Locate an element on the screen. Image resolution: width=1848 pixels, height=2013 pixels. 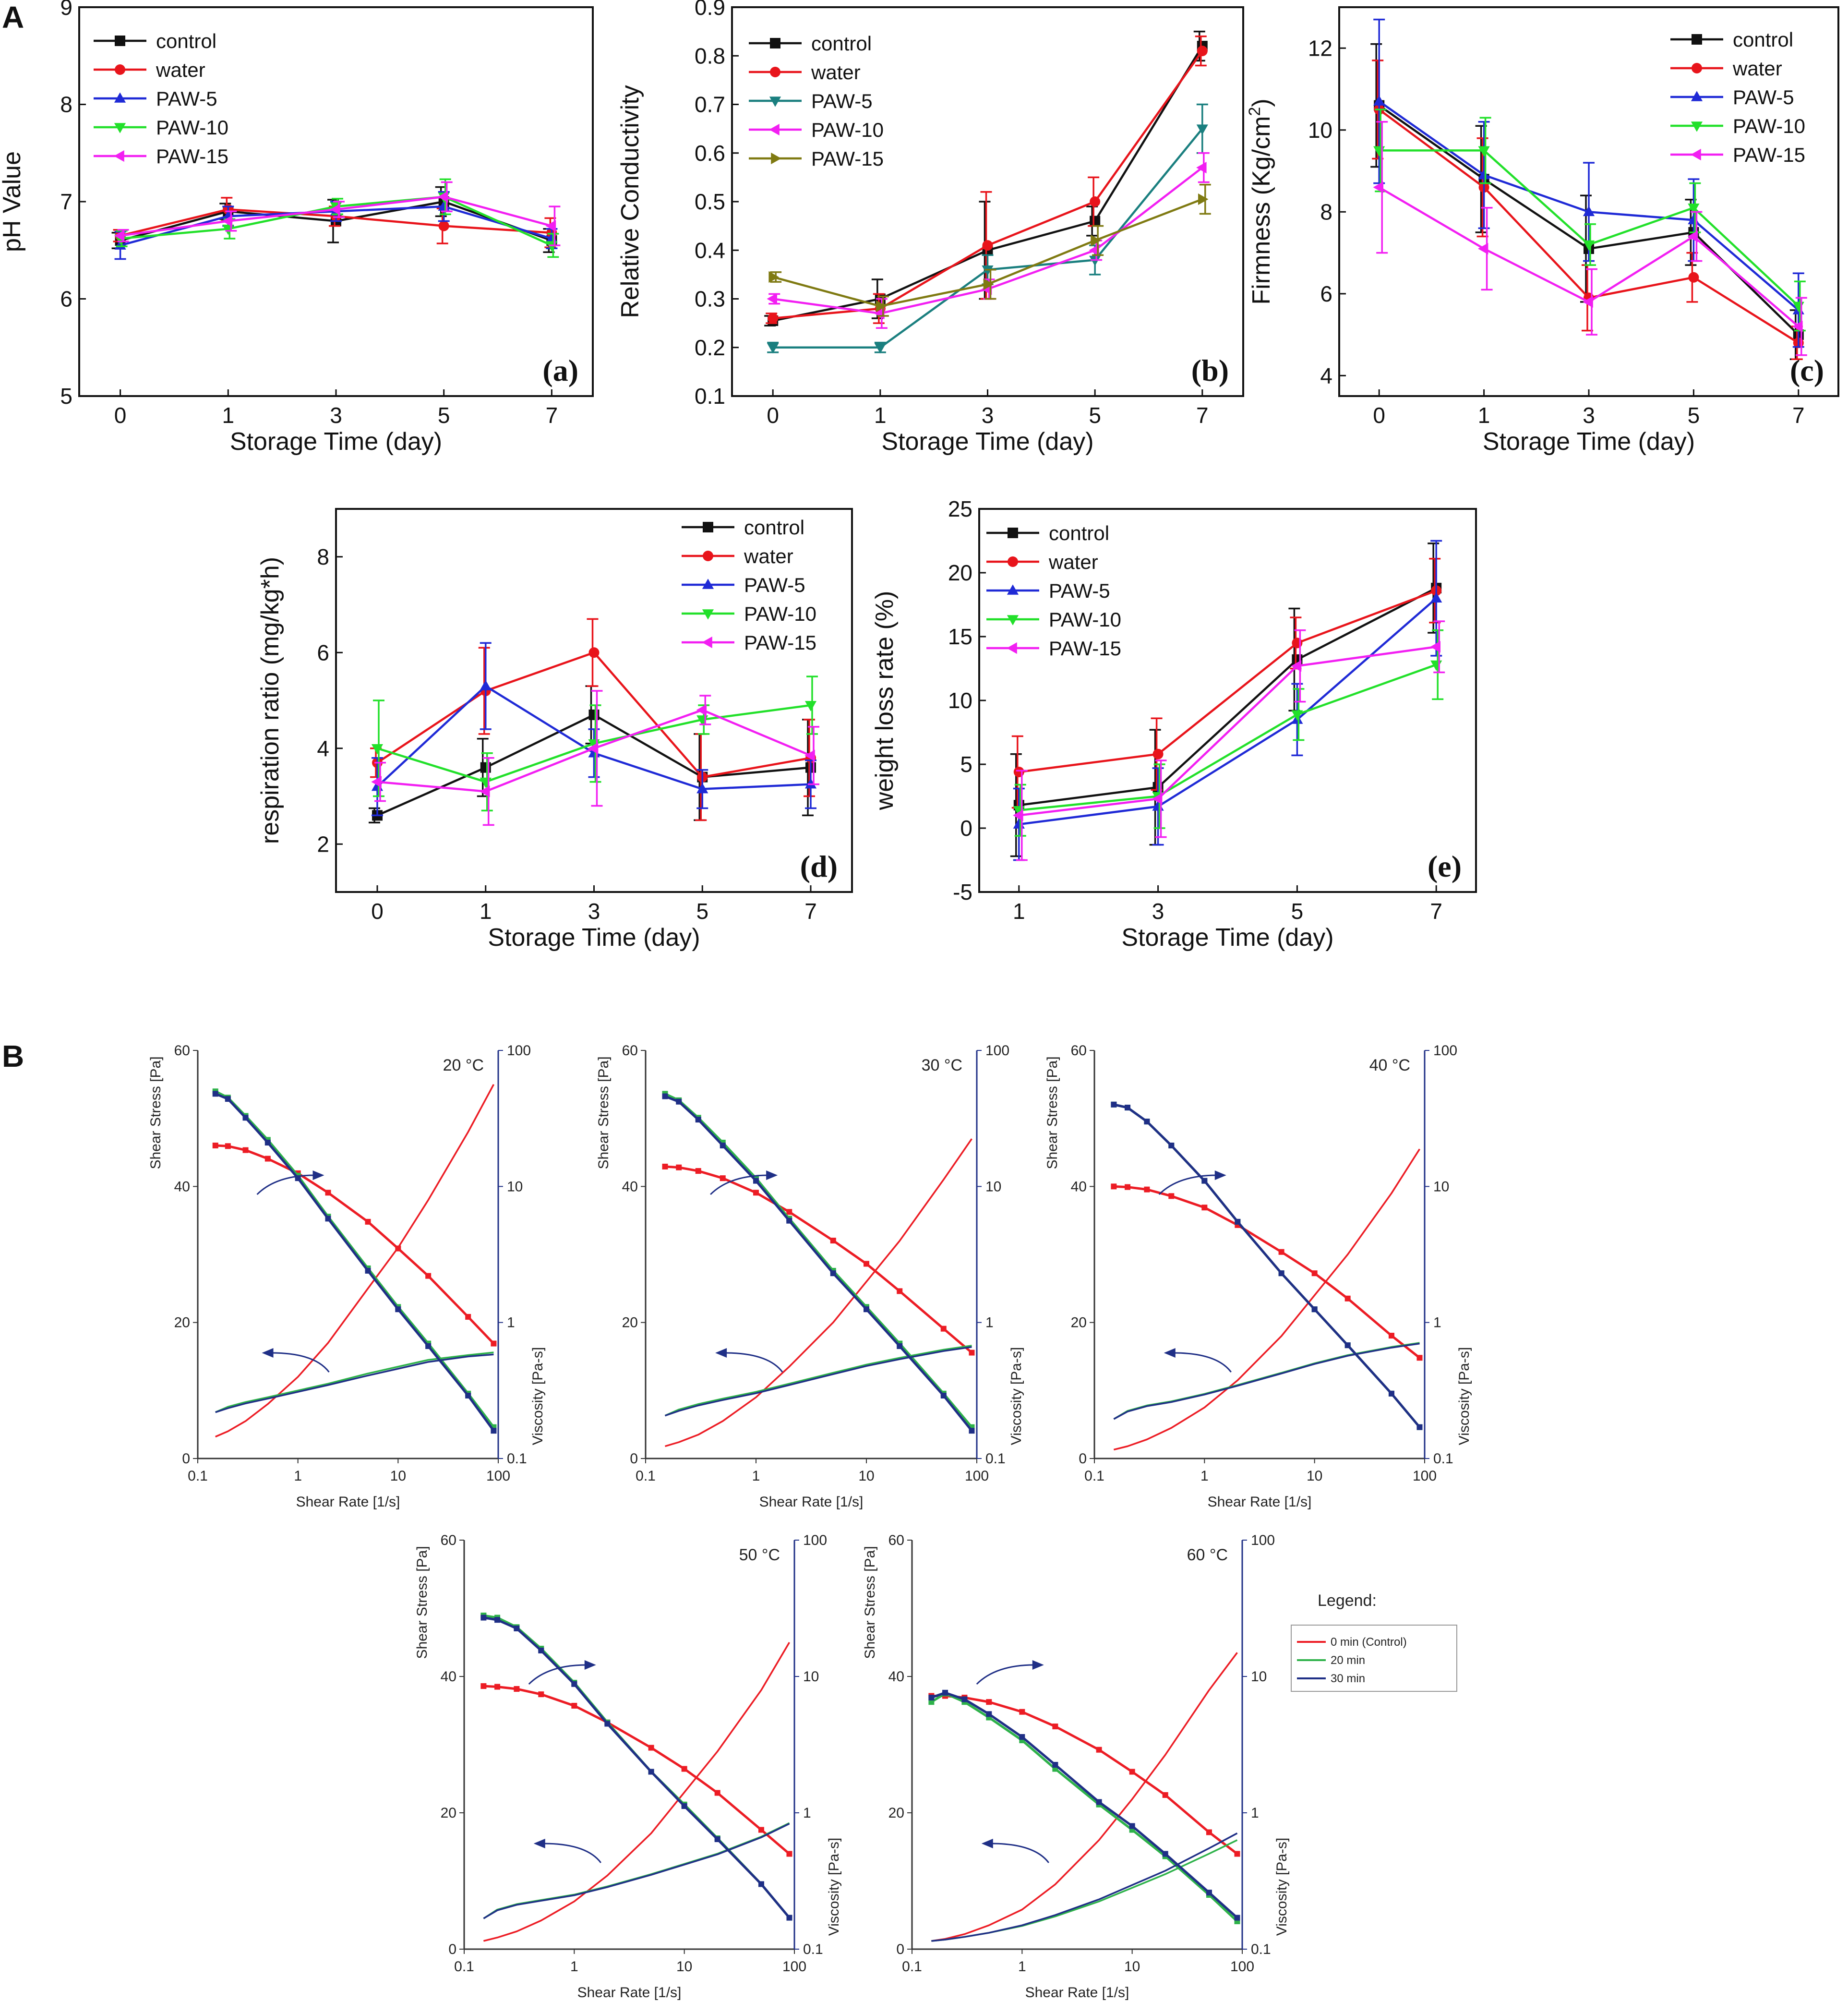
y-right-tick-label: 10 is located at coordinates (1259, 1677).